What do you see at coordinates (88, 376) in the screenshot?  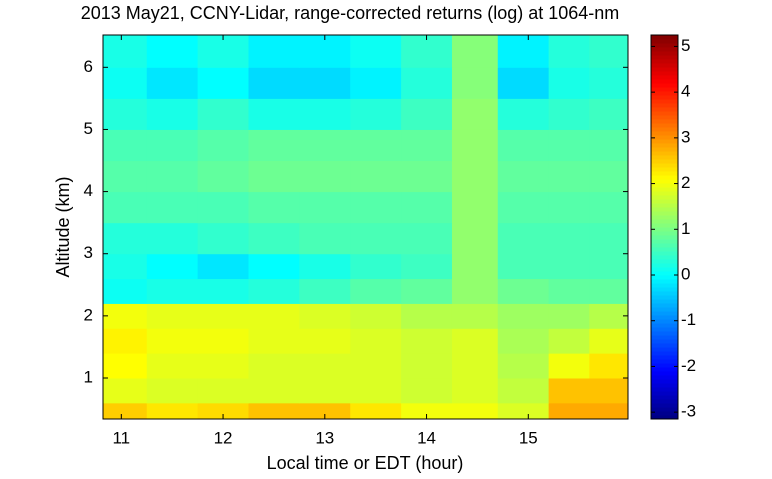 I see `y-tick-label: 1` at bounding box center [88, 376].